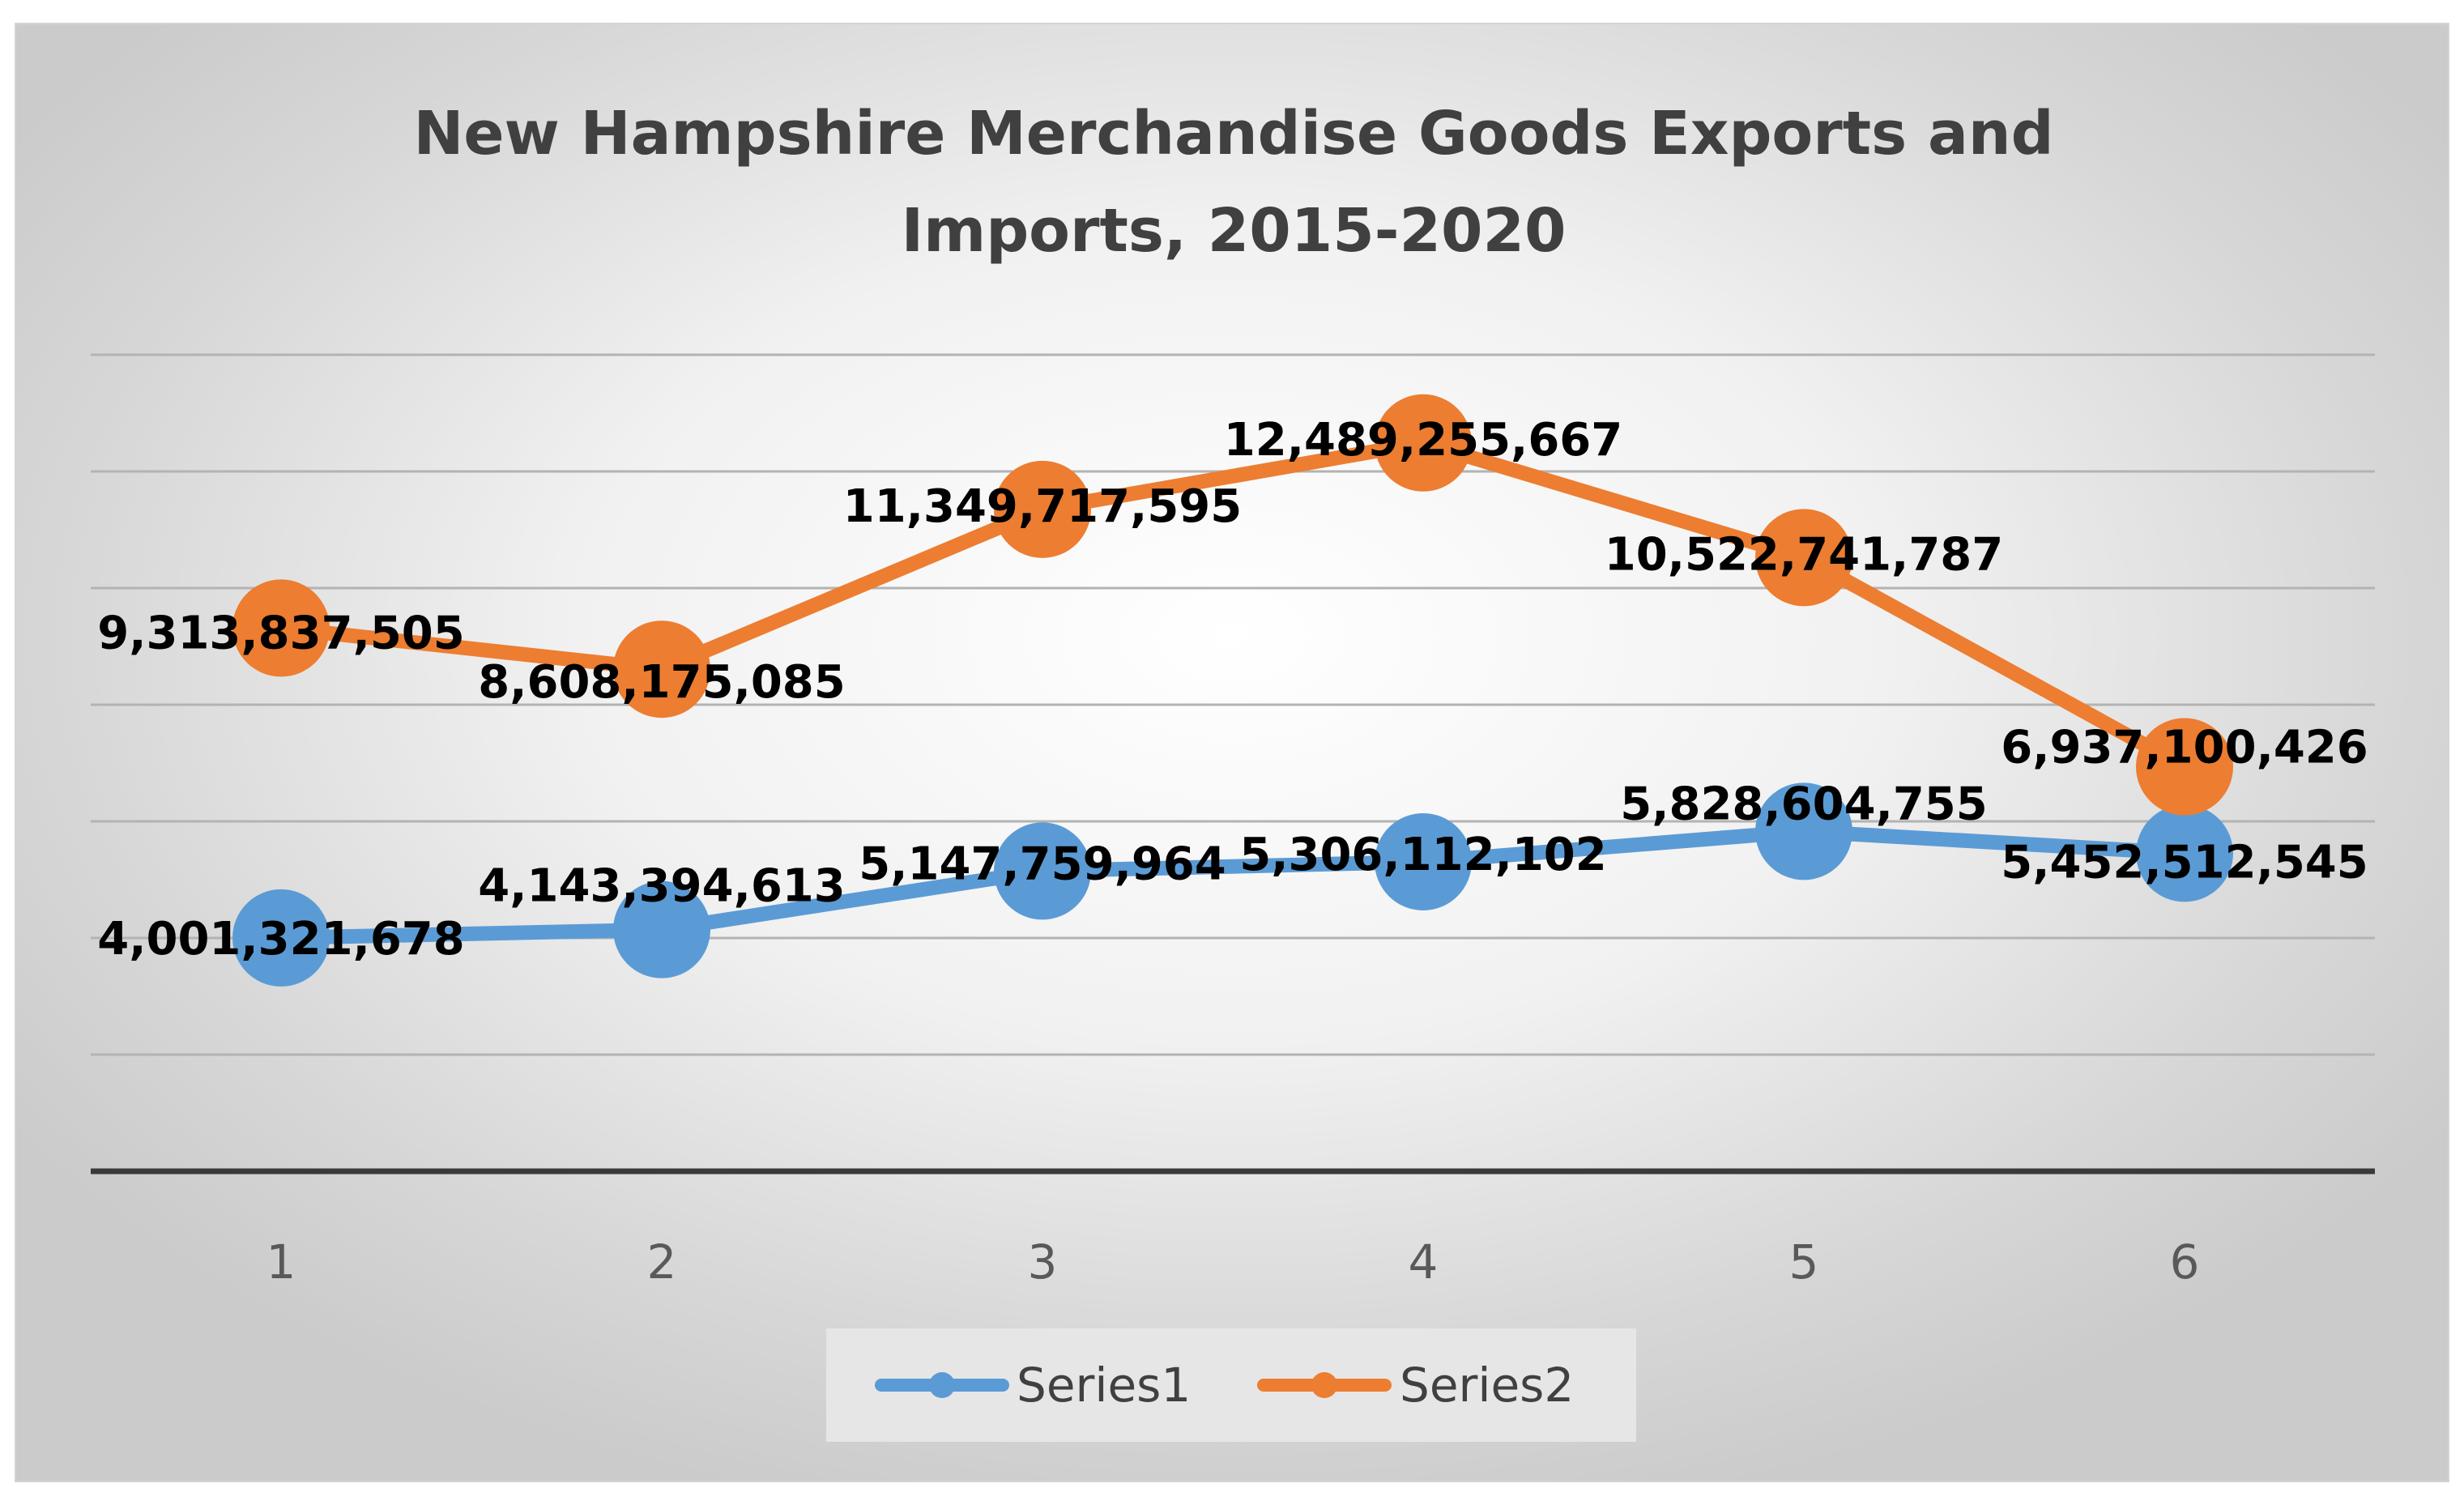 This screenshot has height=1505, width=2464. What do you see at coordinates (1804, 1262) in the screenshot?
I see `x-tick-label: 5` at bounding box center [1804, 1262].